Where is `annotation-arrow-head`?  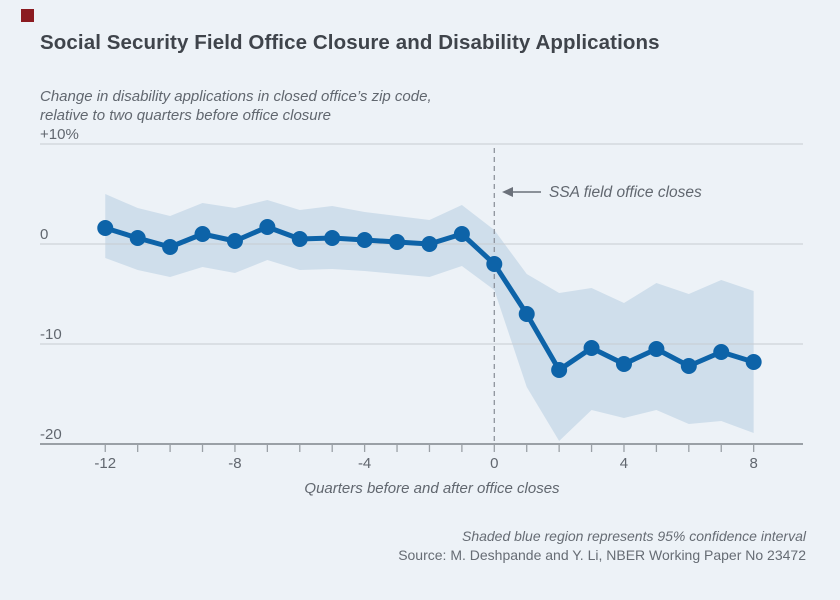
annotation-arrow-head is located at coordinates (507, 192).